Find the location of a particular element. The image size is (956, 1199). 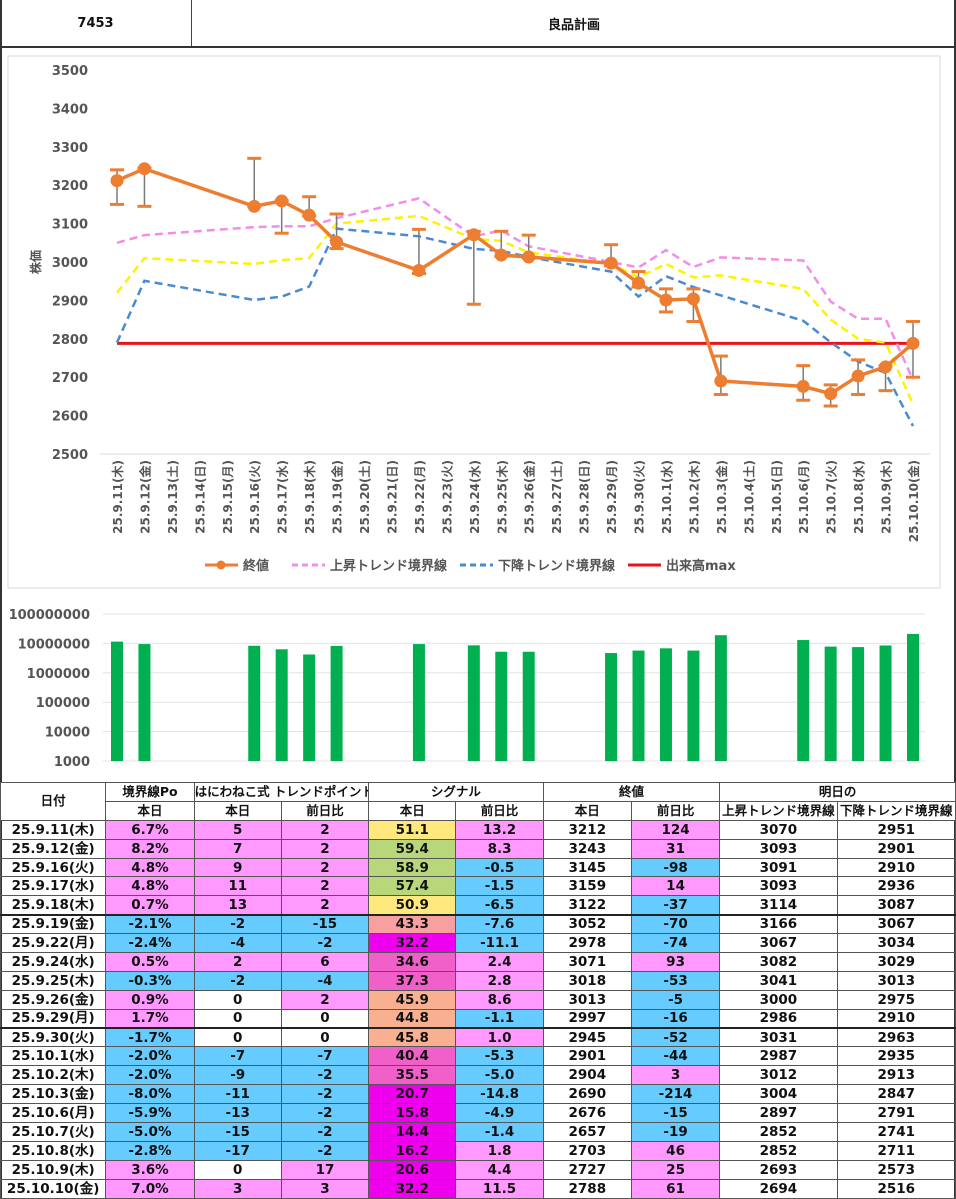

cell-trend-point: 5 is located at coordinates (237, 829).